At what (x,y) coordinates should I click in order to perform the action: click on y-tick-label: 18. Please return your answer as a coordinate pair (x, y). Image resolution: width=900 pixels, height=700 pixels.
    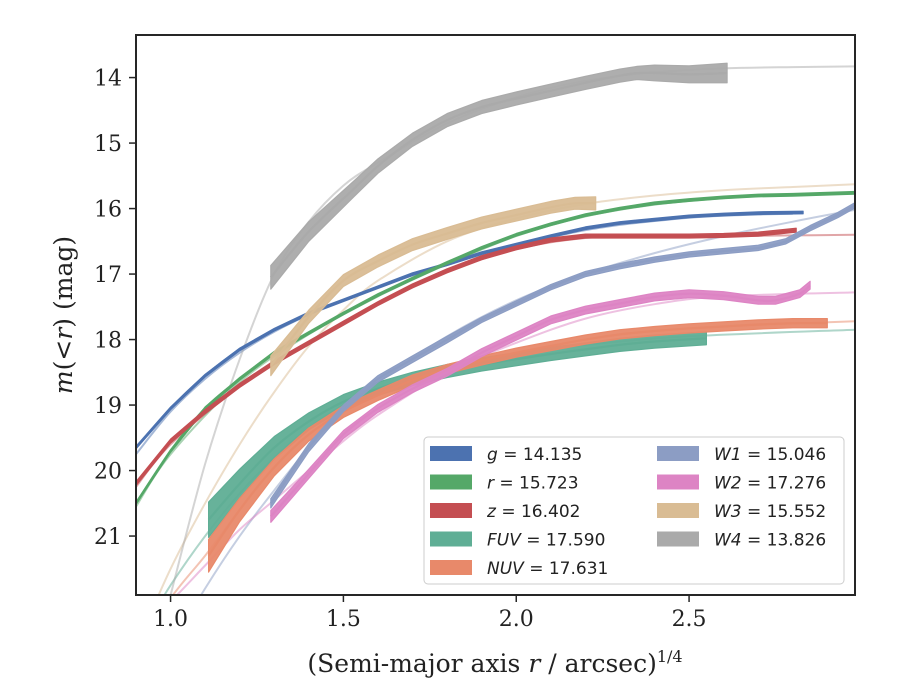
    Looking at the image, I should click on (108, 341).